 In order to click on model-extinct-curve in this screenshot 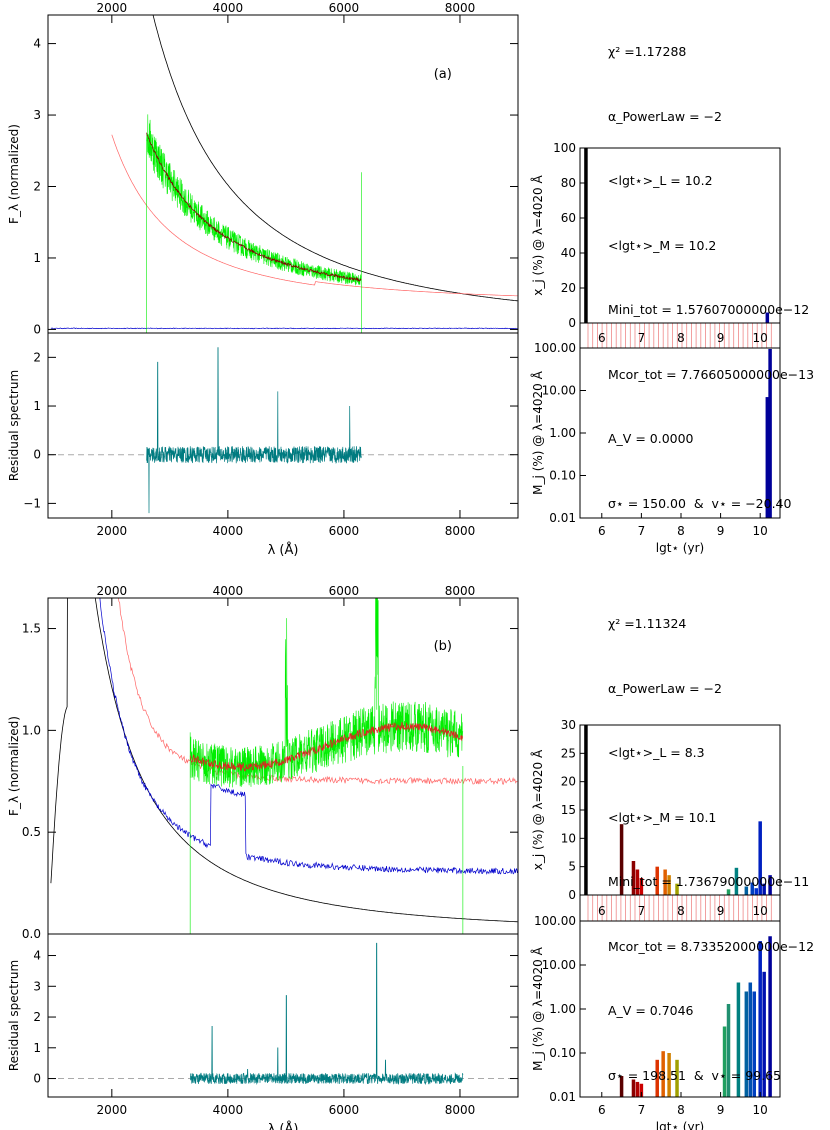, I will do `click(318, 691)`.